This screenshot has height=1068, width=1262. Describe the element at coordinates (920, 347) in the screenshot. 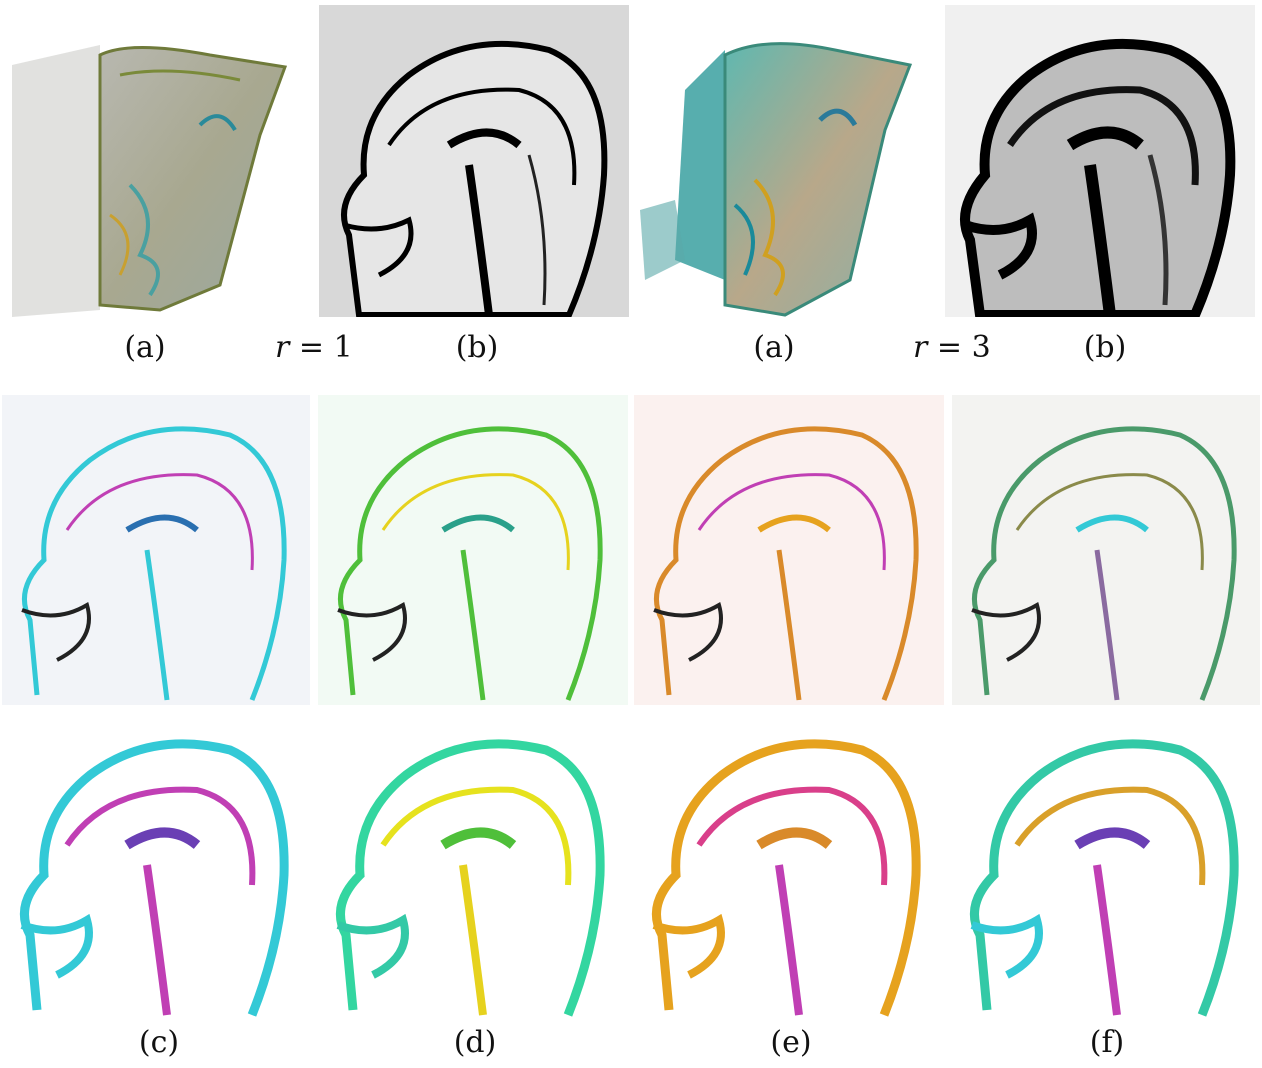

I see `radius-variable-r3: r` at that location.